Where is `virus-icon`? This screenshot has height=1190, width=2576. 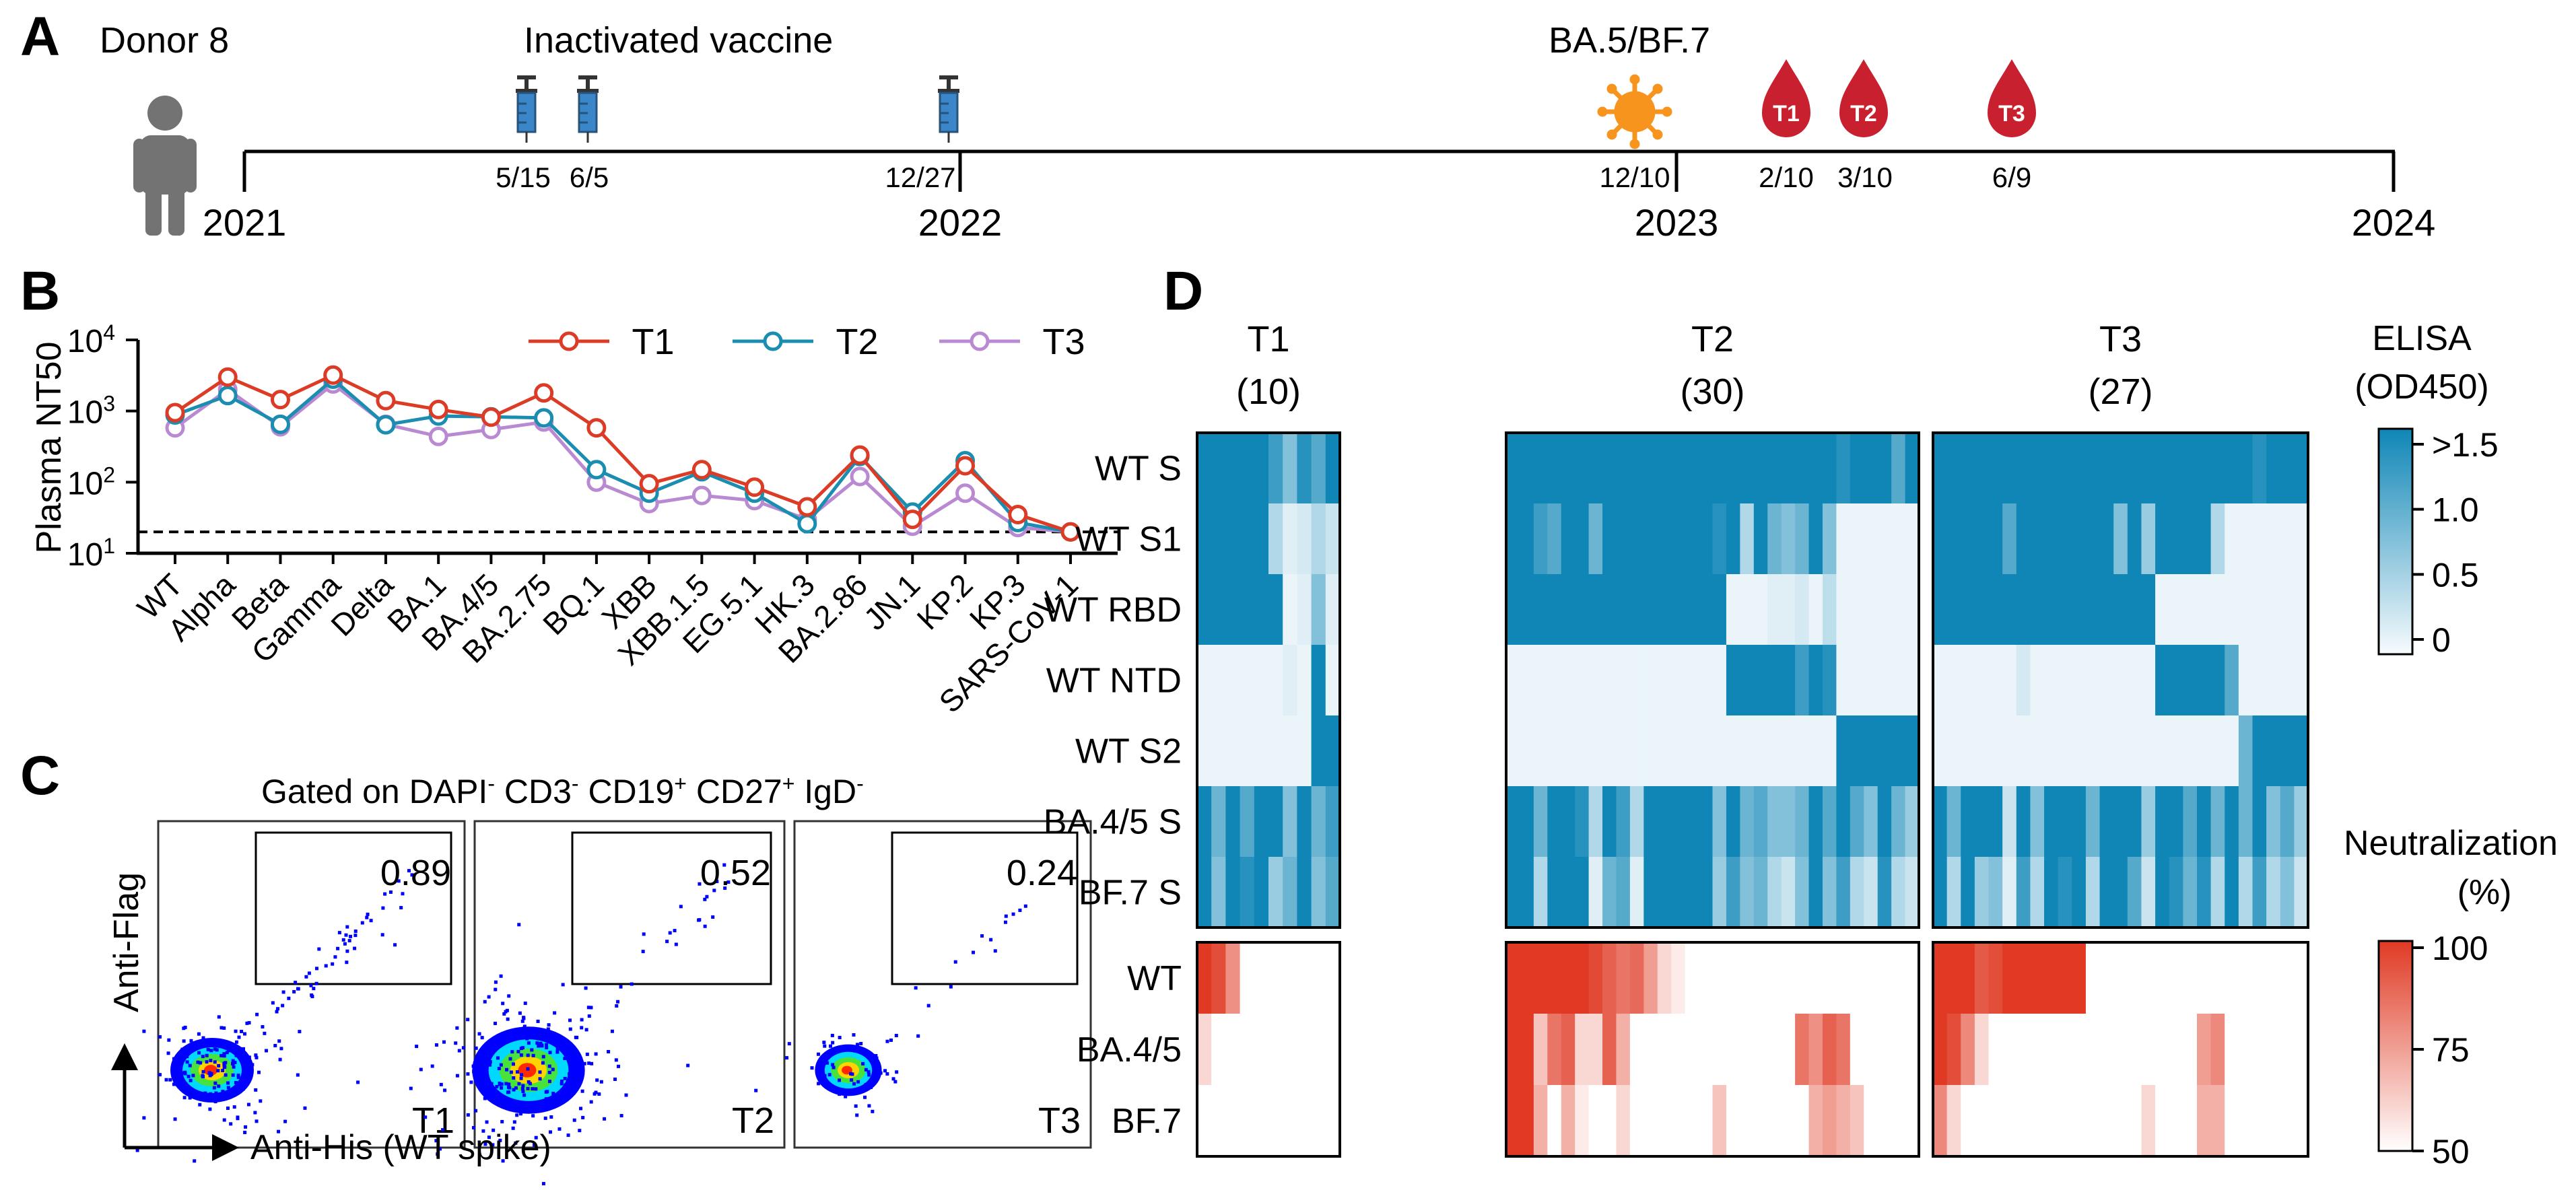
virus-icon is located at coordinates (1635, 112).